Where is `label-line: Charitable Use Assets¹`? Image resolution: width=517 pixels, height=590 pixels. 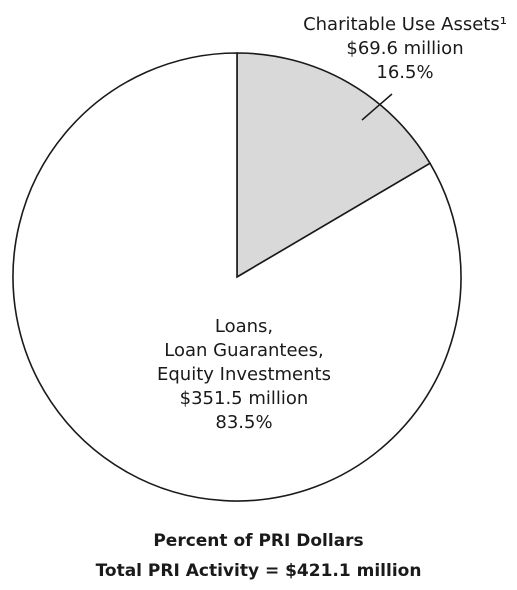
label-line: Charitable Use Assets¹ is located at coordinates (405, 24).